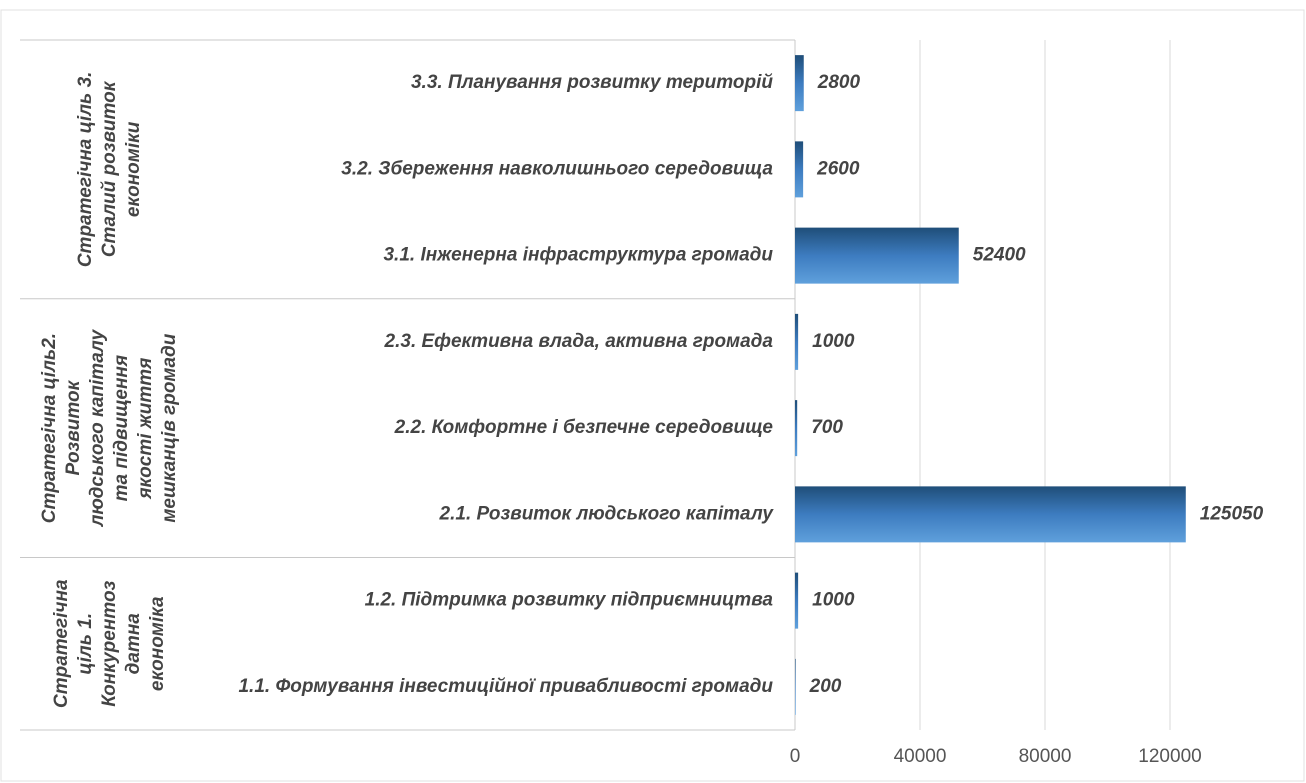  What do you see at coordinates (1232, 513) in the screenshot?
I see `value-label: 125050` at bounding box center [1232, 513].